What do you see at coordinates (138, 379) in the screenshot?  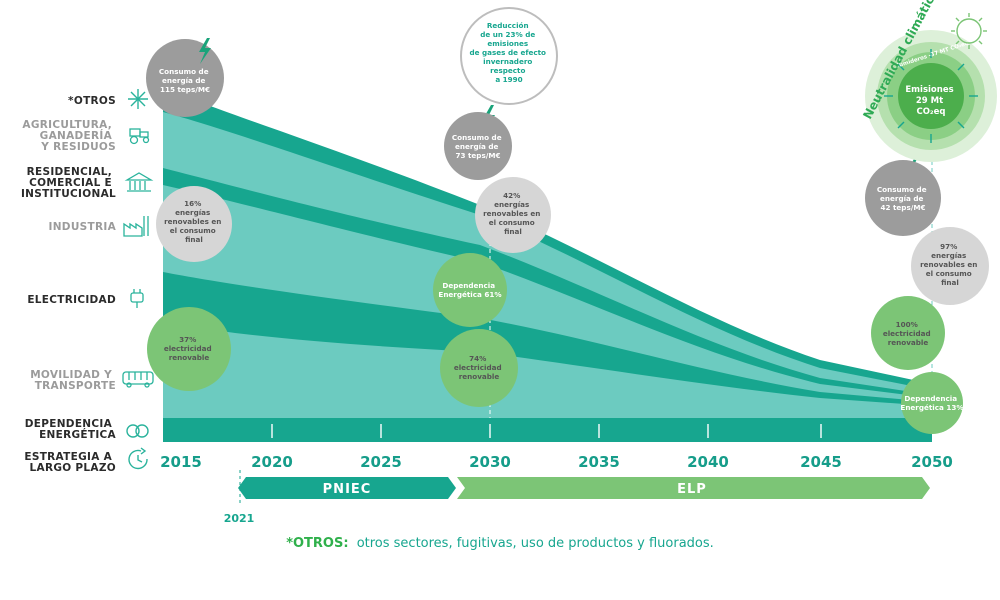 I see `bus-icon` at bounding box center [138, 379].